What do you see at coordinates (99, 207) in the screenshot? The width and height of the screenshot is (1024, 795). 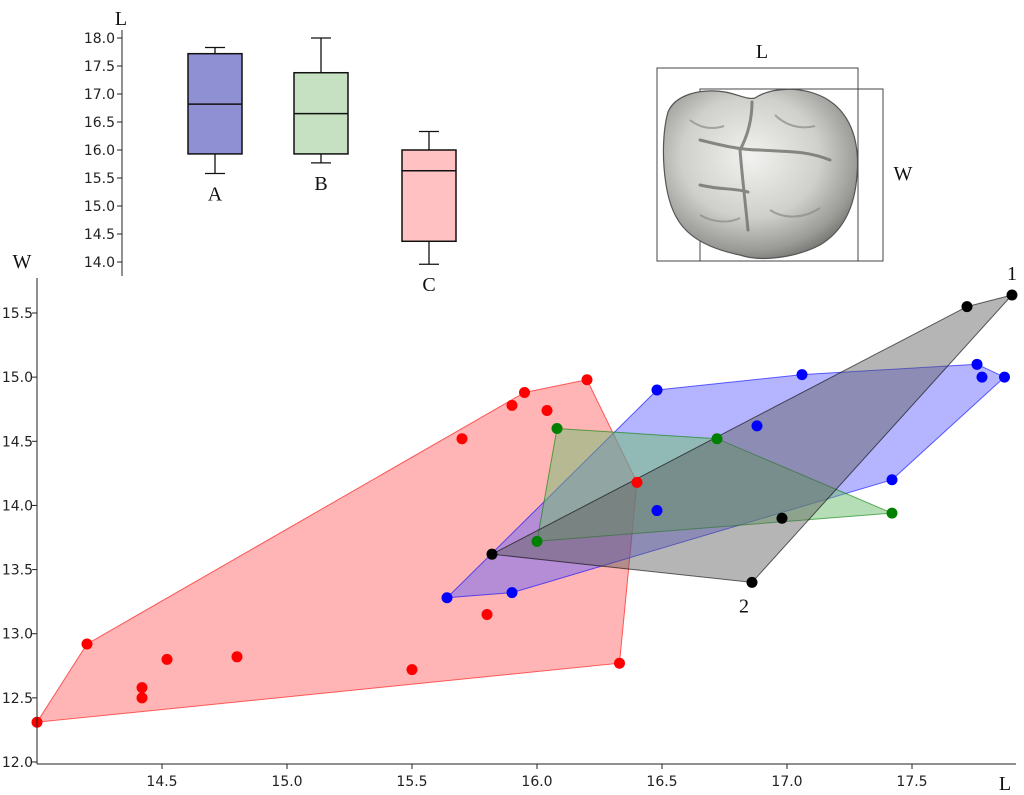 I see `box-y-tick-label: 15.0` at bounding box center [99, 207].